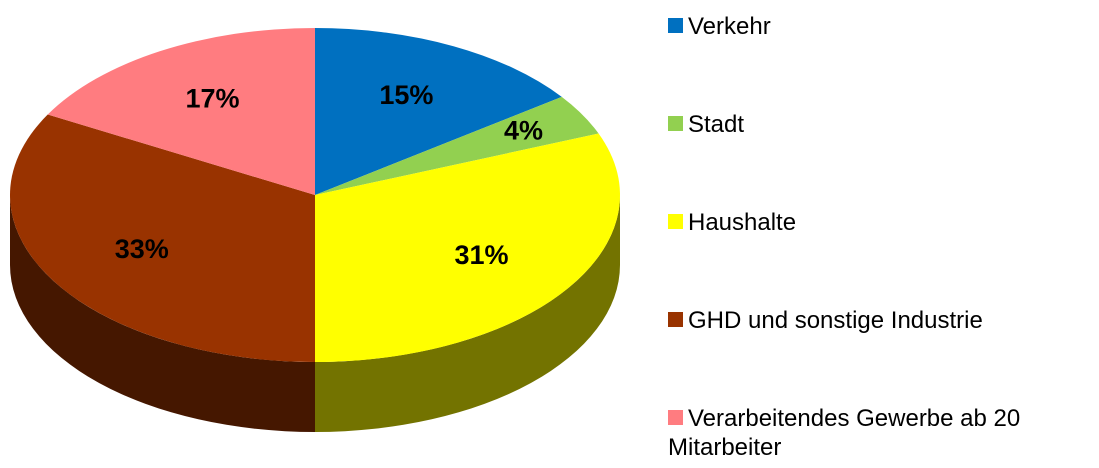 This screenshot has width=1099, height=468. Describe the element at coordinates (880, 26) in the screenshot. I see `legend-item: Verkehr` at that location.